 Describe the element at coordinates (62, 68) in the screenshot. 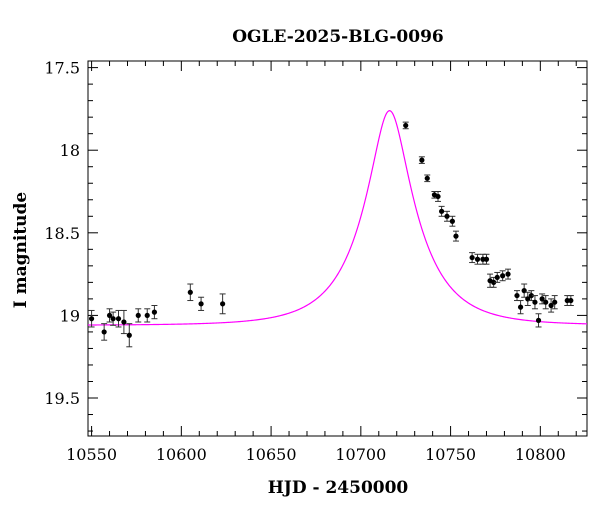

I see `y-tick-label: 17.5` at that location.